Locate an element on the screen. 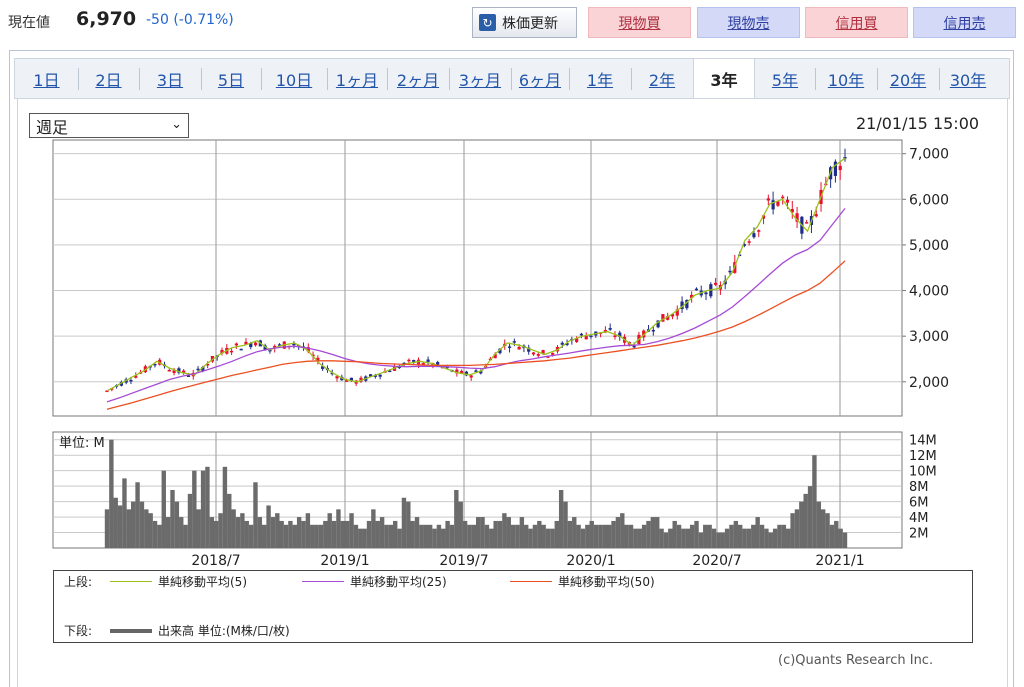 The width and height of the screenshot is (1024, 687). volume-tick-label: 12M is located at coordinates (923, 456).